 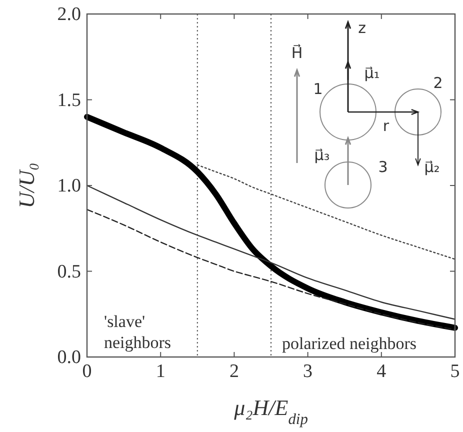 I want to click on y-tick-label: 1.0, so click(x=69, y=186).